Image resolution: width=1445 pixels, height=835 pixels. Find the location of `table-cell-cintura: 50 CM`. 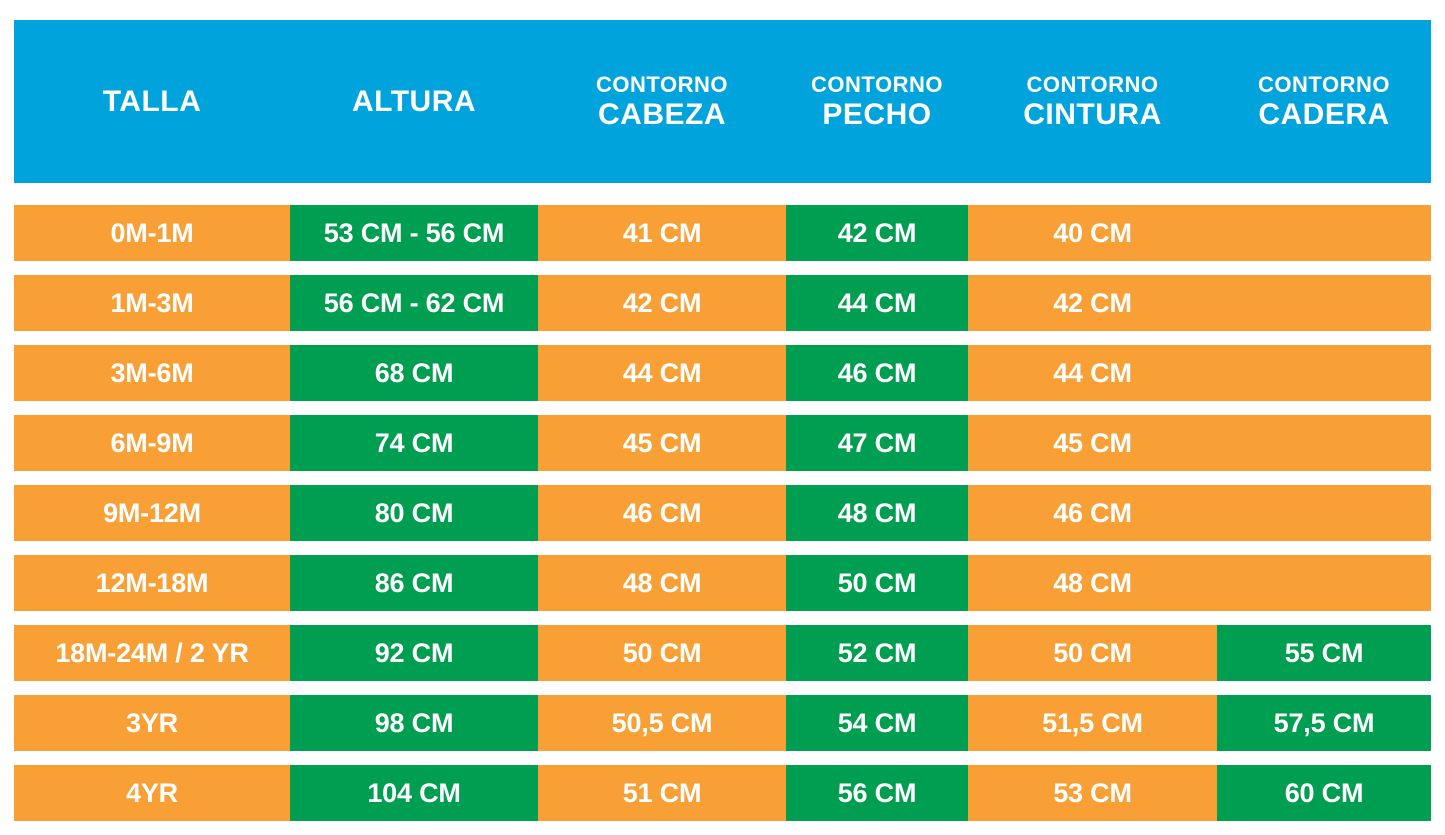

table-cell-cintura: 50 CM is located at coordinates (1092, 653).